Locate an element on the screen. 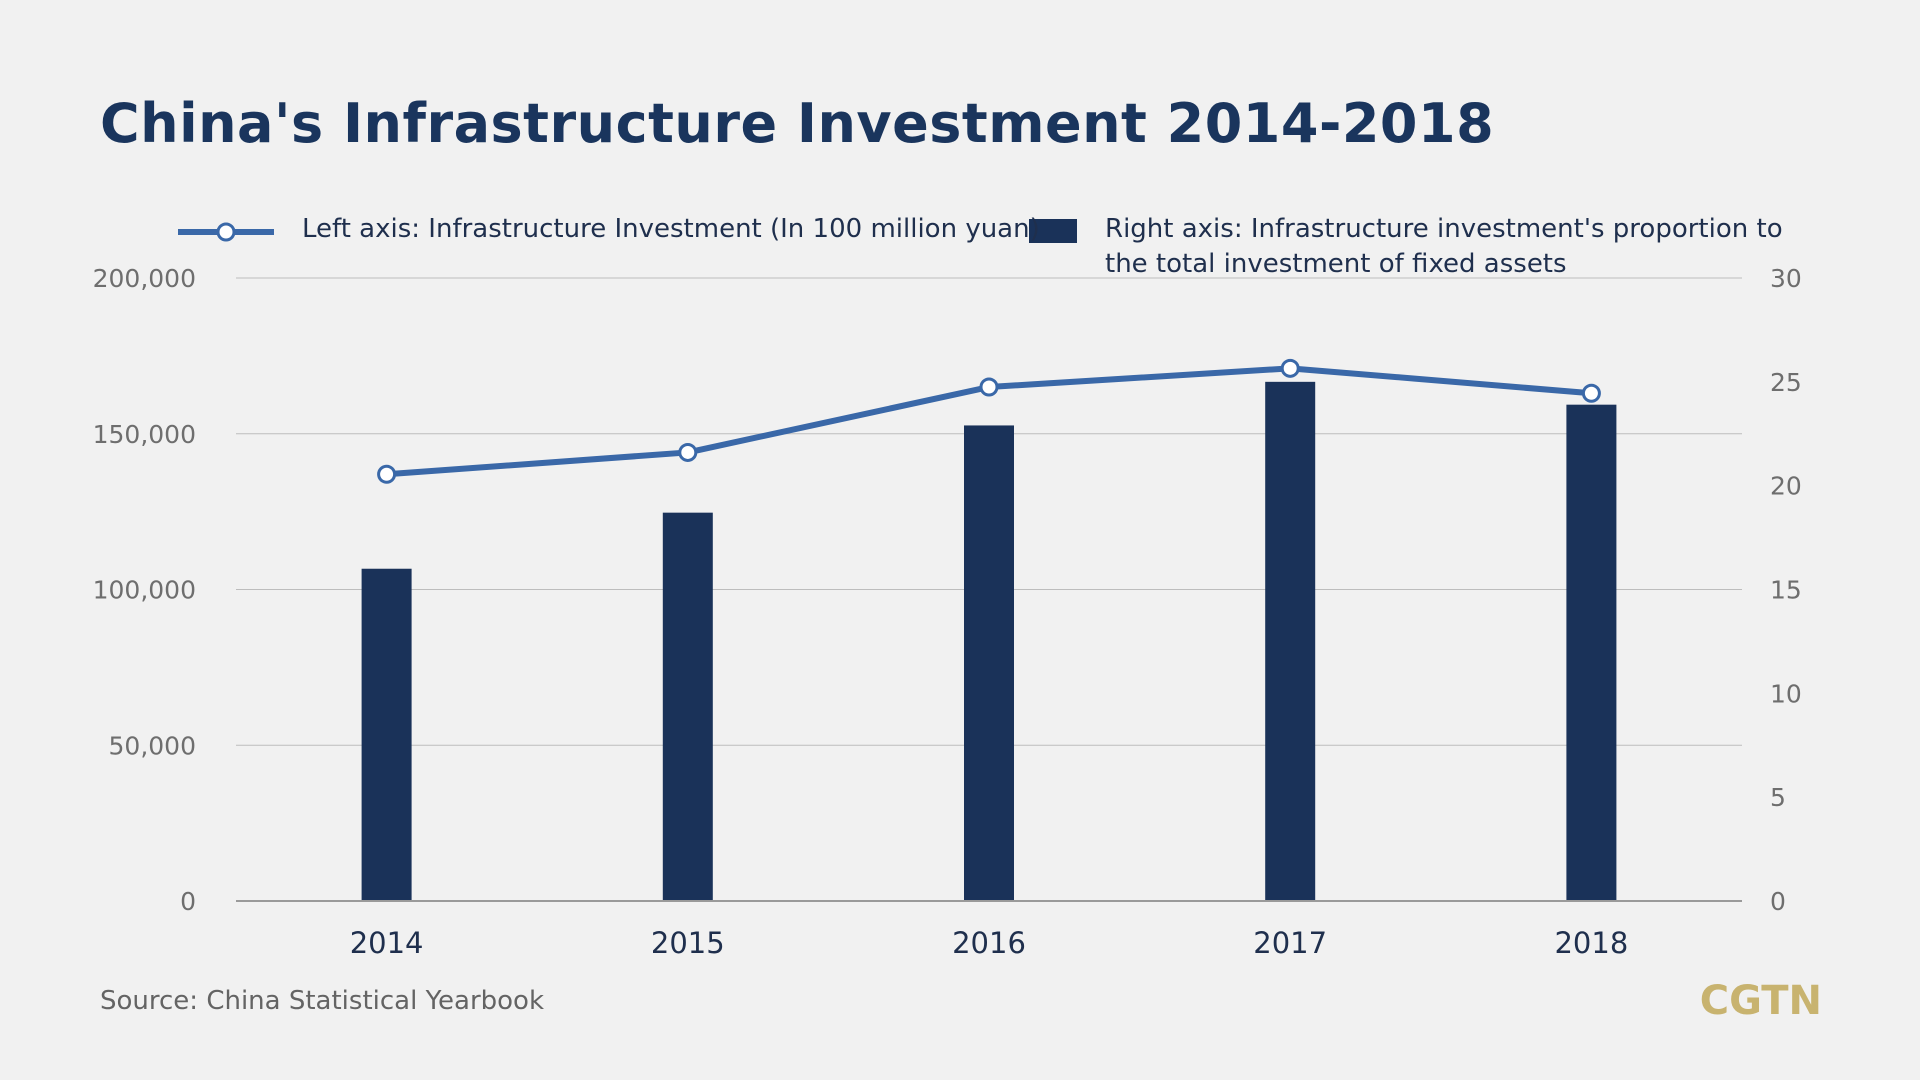 The image size is (1920, 1080). right-axis-tick-label: 5 is located at coordinates (1778, 797).